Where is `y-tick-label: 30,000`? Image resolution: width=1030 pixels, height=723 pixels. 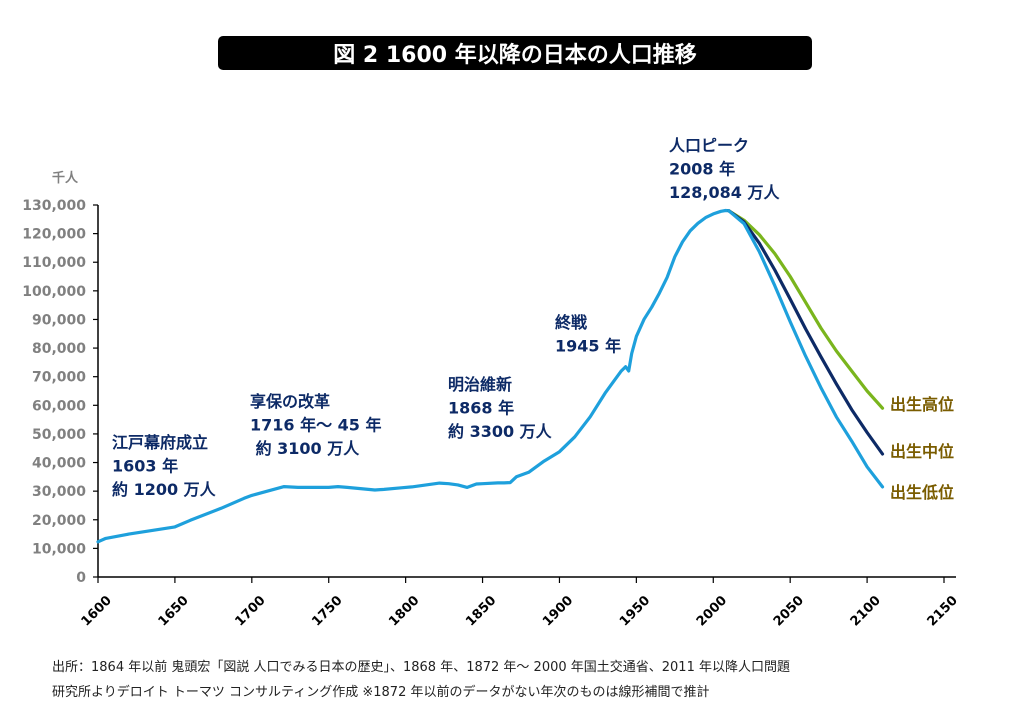 y-tick-label: 30,000 is located at coordinates (59, 492).